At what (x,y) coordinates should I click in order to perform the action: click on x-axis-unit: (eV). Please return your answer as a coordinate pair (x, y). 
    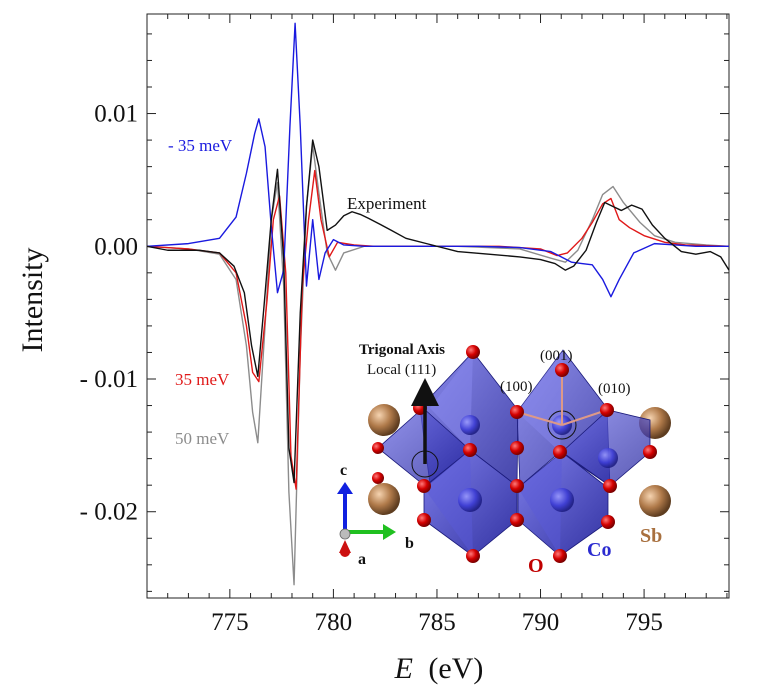
    Looking at the image, I should click on (455, 668).